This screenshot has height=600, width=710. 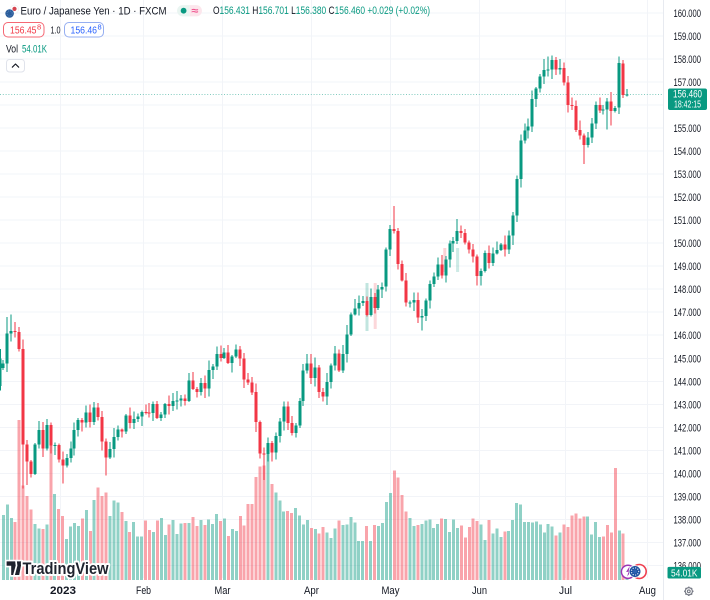 What do you see at coordinates (688, 290) in the screenshot?
I see `svg-text: 148.000` at bounding box center [688, 290].